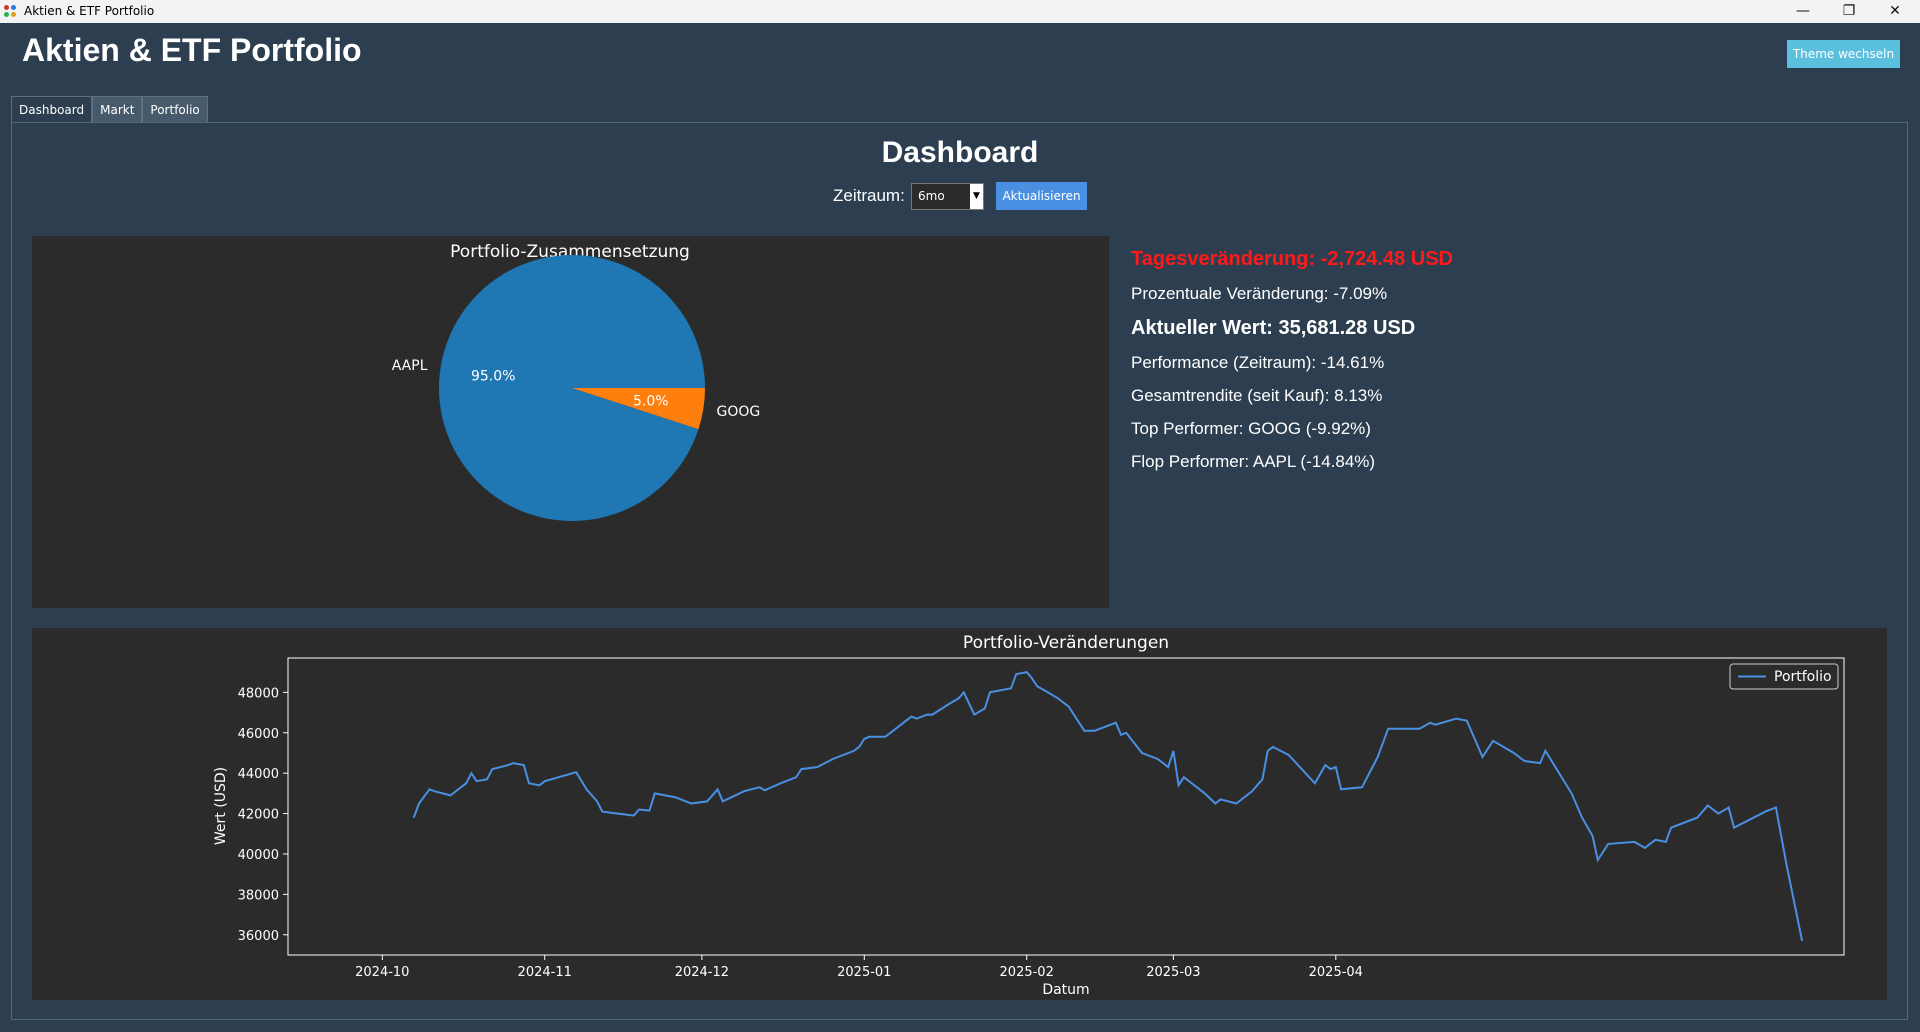 This screenshot has height=1032, width=1920. I want to click on total-return: Gesamtrendite (seit Kauf): 8.13%, so click(1257, 395).